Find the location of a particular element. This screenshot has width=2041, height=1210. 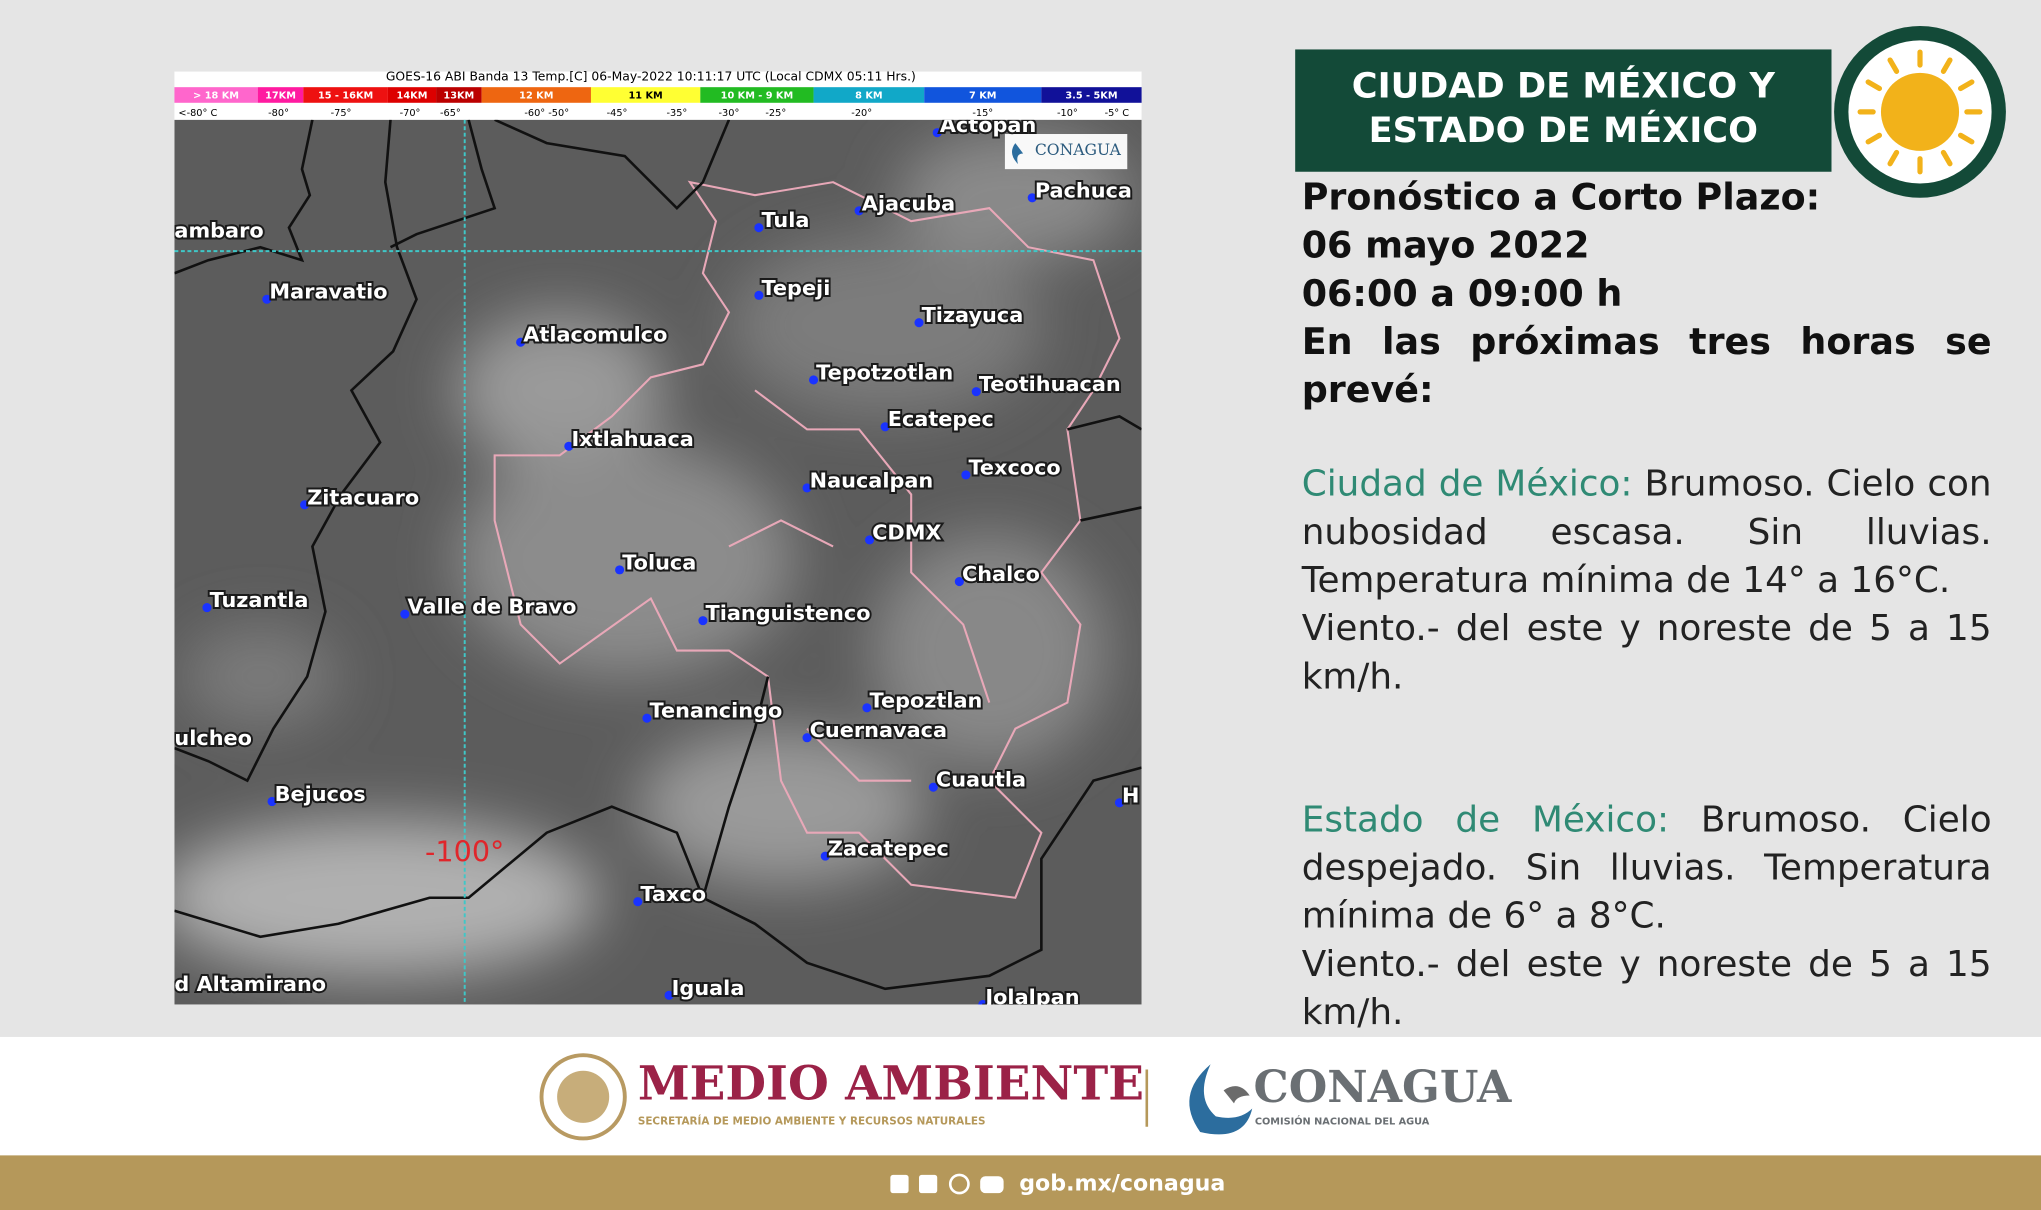

place-label: Jolalpan is located at coordinates (1031, 997).